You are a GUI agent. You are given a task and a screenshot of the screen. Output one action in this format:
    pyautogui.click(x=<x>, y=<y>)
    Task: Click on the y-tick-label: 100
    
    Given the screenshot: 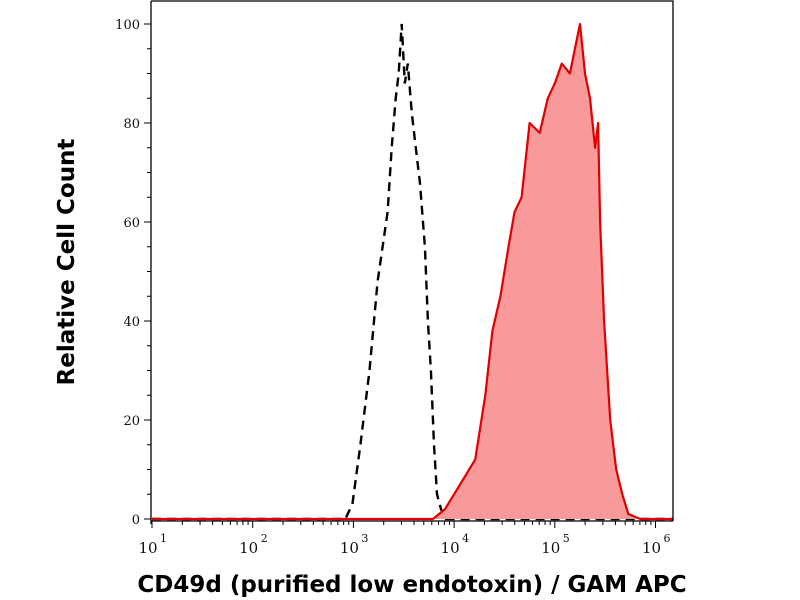 What is the action you would take?
    pyautogui.click(x=127, y=25)
    